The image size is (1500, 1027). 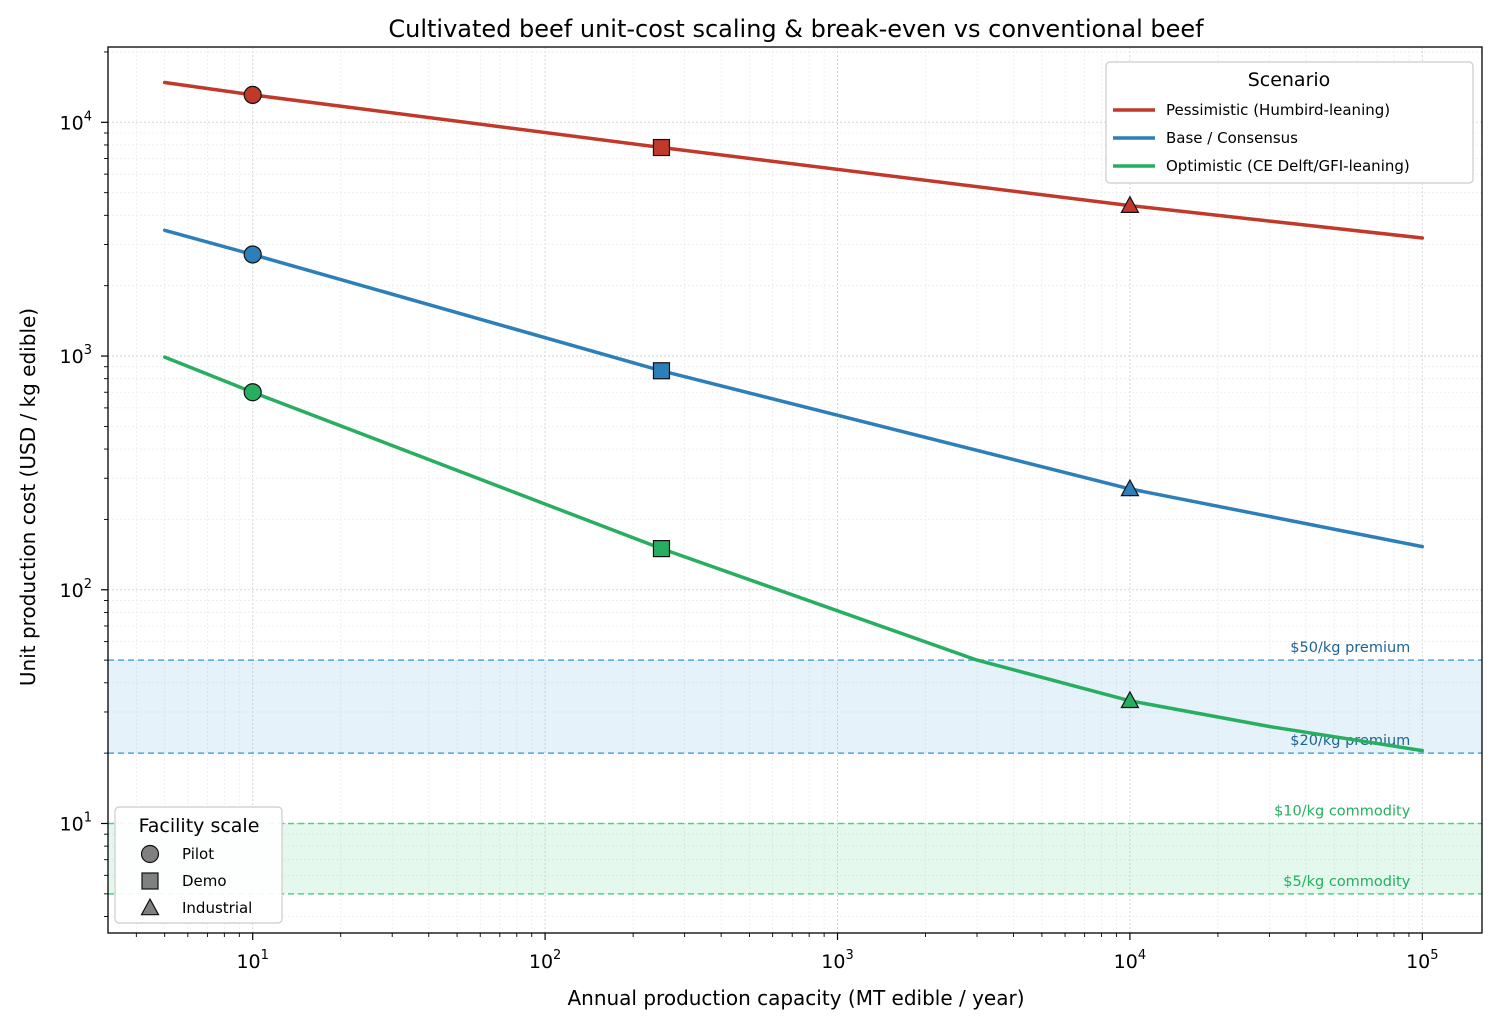 What do you see at coordinates (199, 826) in the screenshot?
I see `legend-scale-title: Facility scale` at bounding box center [199, 826].